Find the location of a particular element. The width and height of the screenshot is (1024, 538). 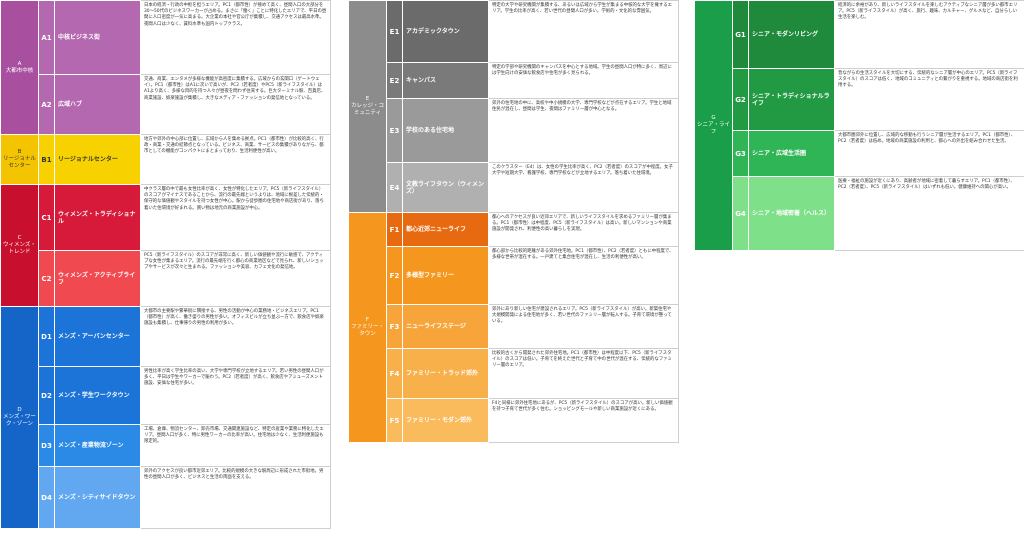

cluster-name: キャンパス is located at coordinates (445, 80).